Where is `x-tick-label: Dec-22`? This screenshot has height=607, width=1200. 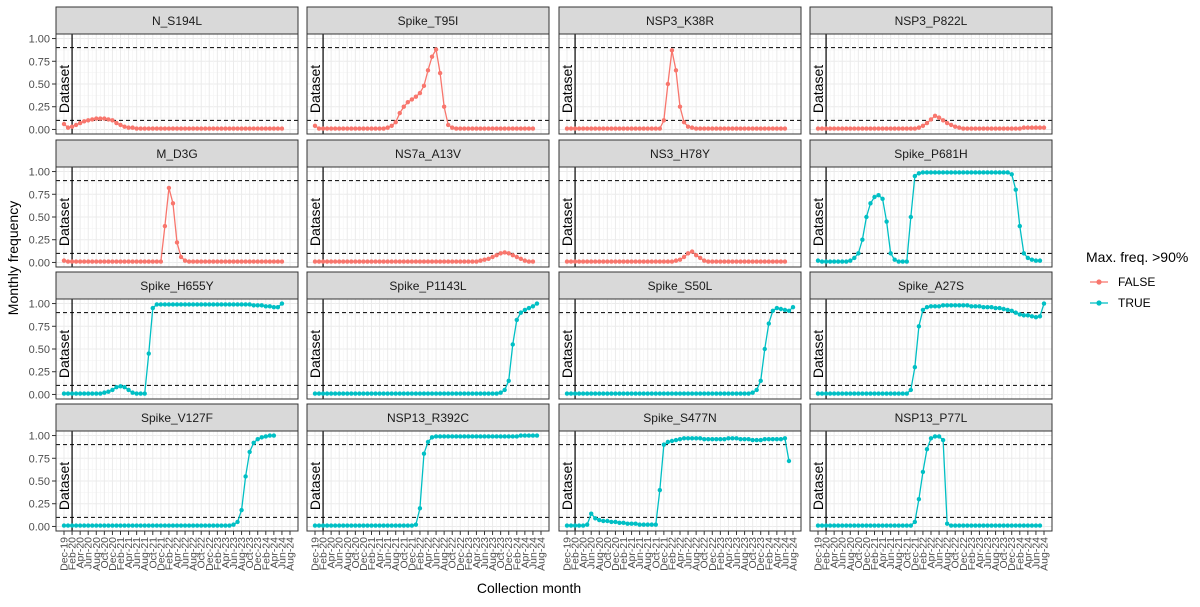
x-tick-label: Dec-22 is located at coordinates (461, 554).